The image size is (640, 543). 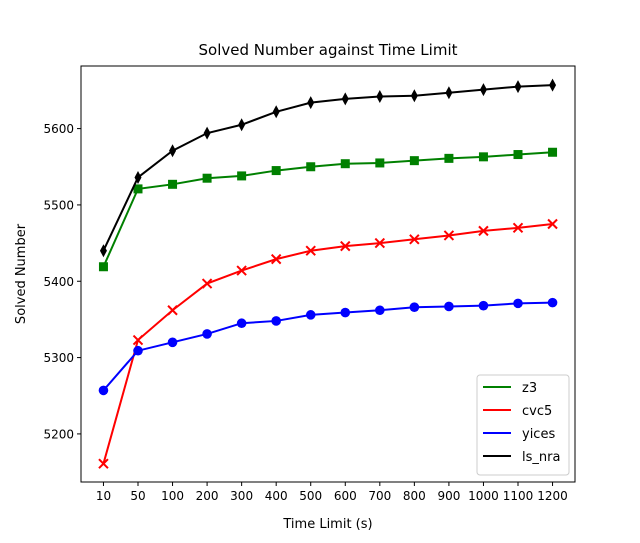 I want to click on x-tick-label: 50, so click(x=137, y=496).